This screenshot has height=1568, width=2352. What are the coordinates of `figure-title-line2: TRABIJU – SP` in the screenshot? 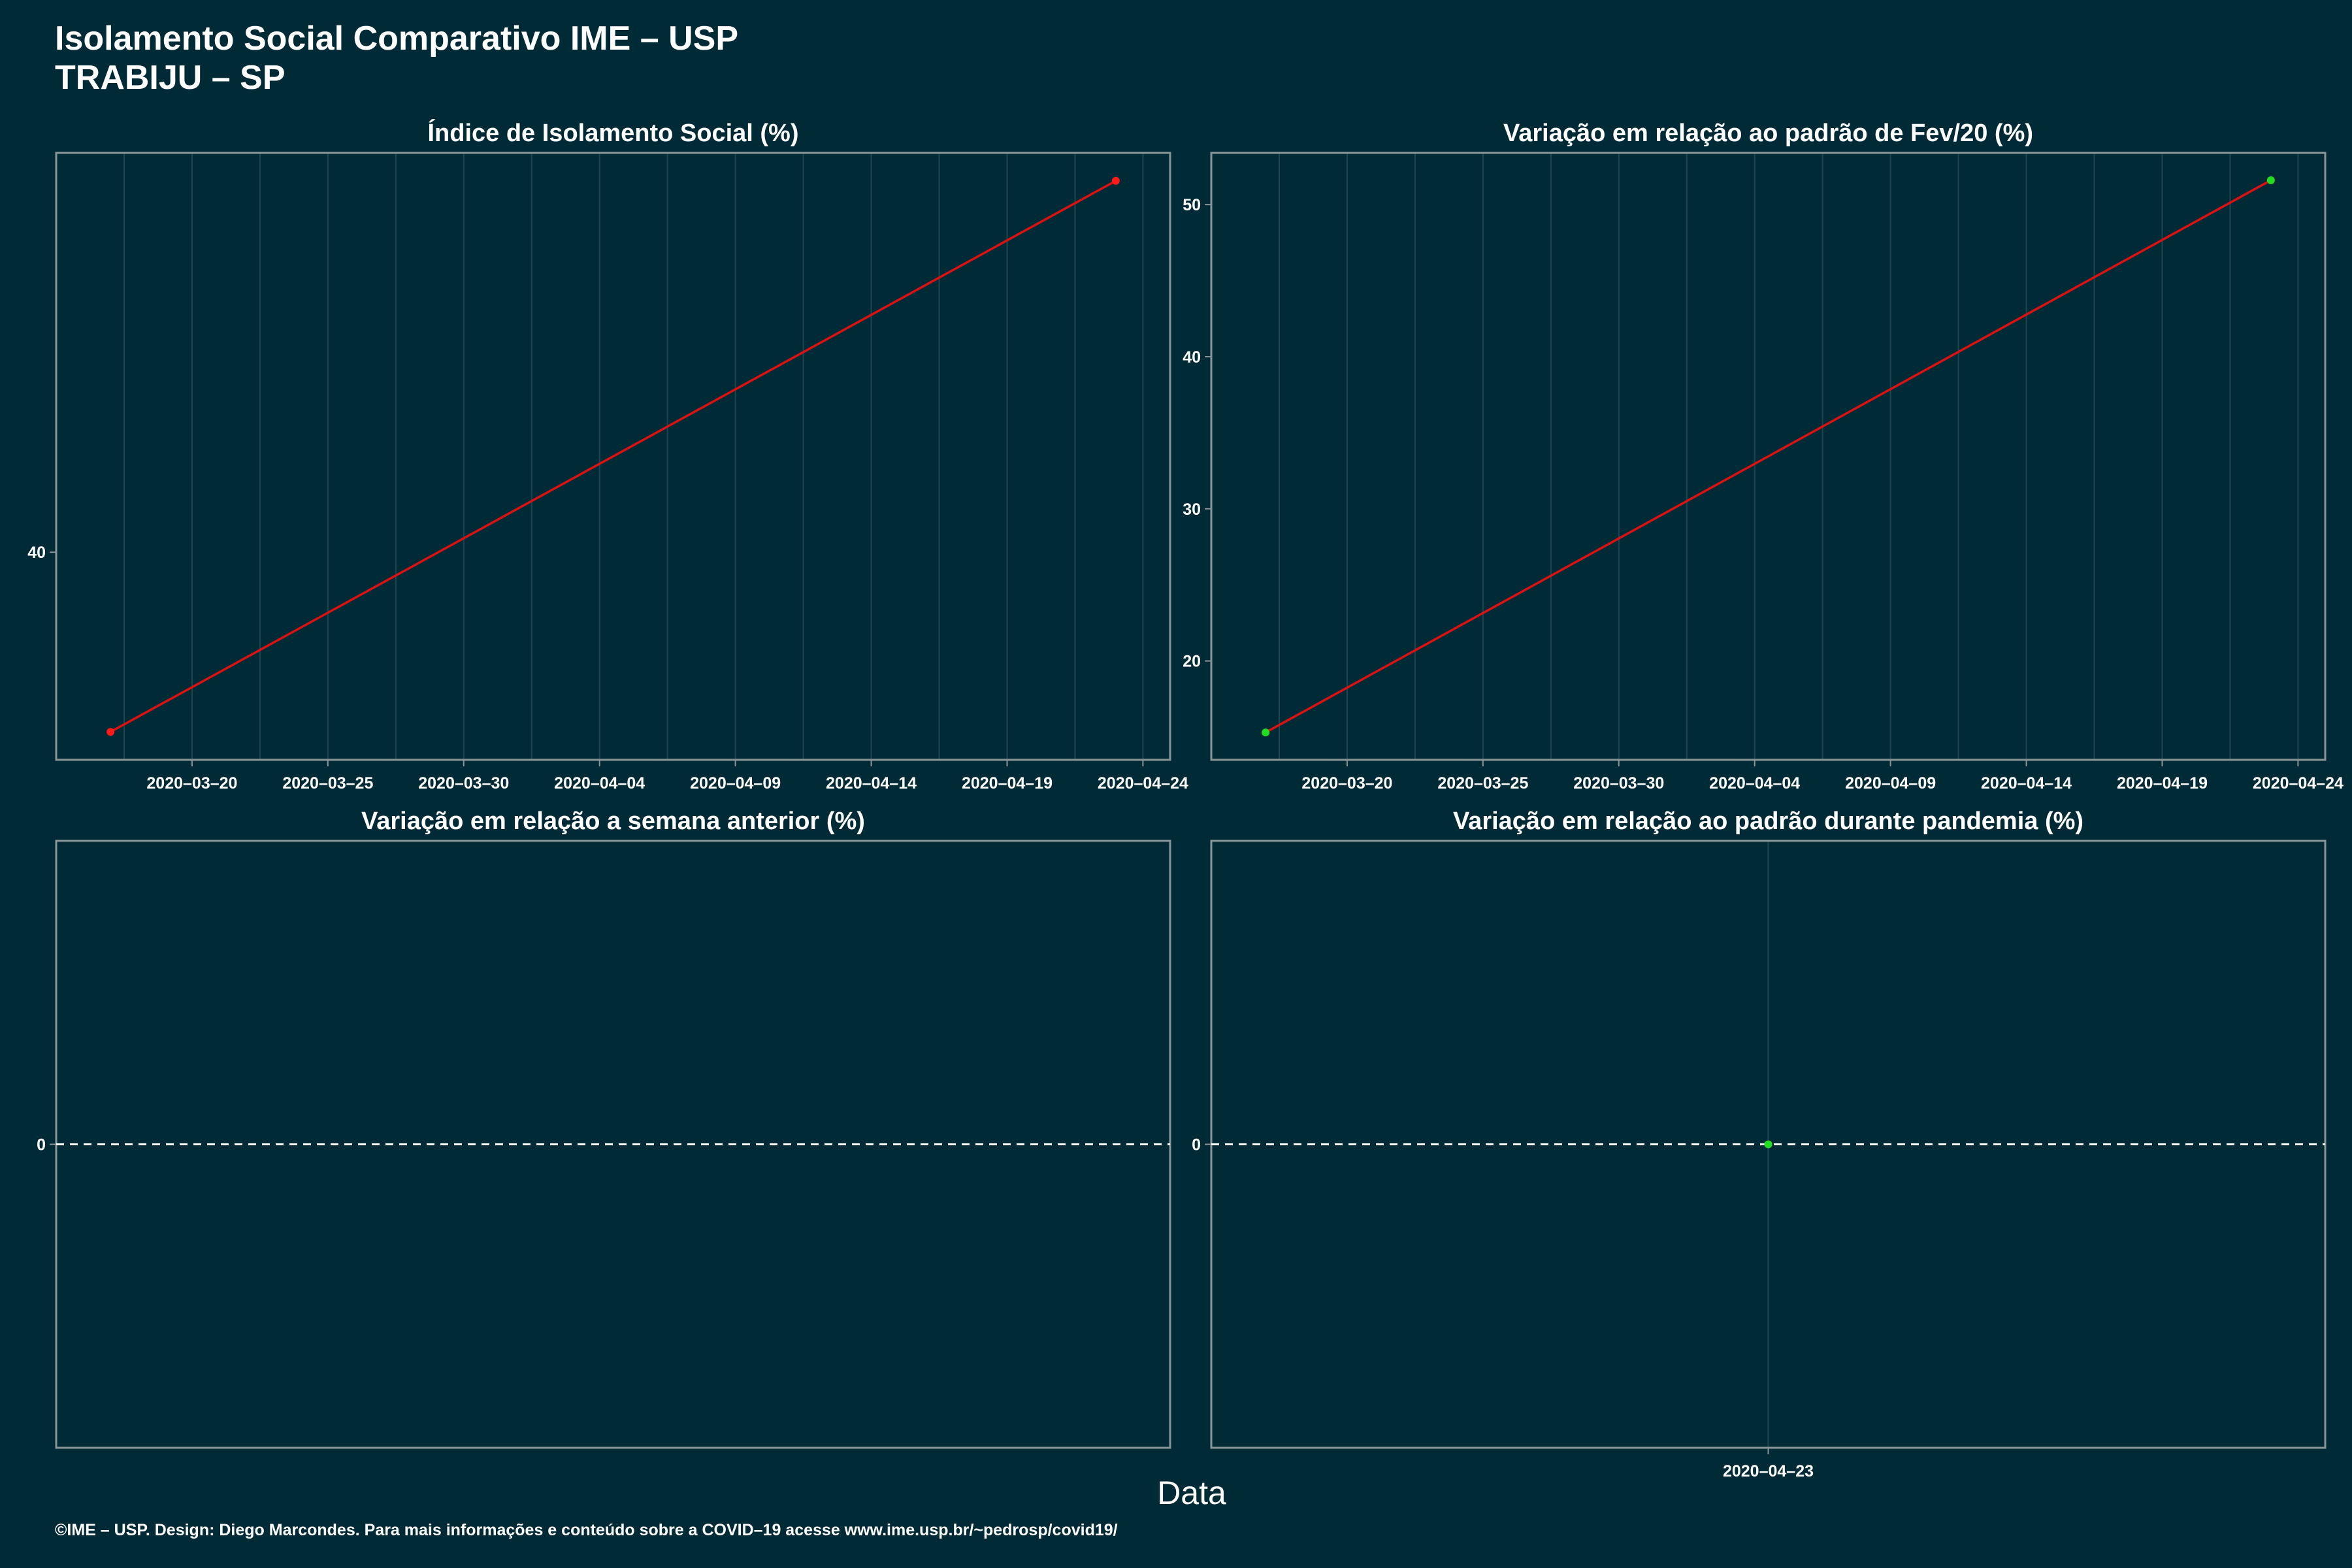 It's located at (170, 78).